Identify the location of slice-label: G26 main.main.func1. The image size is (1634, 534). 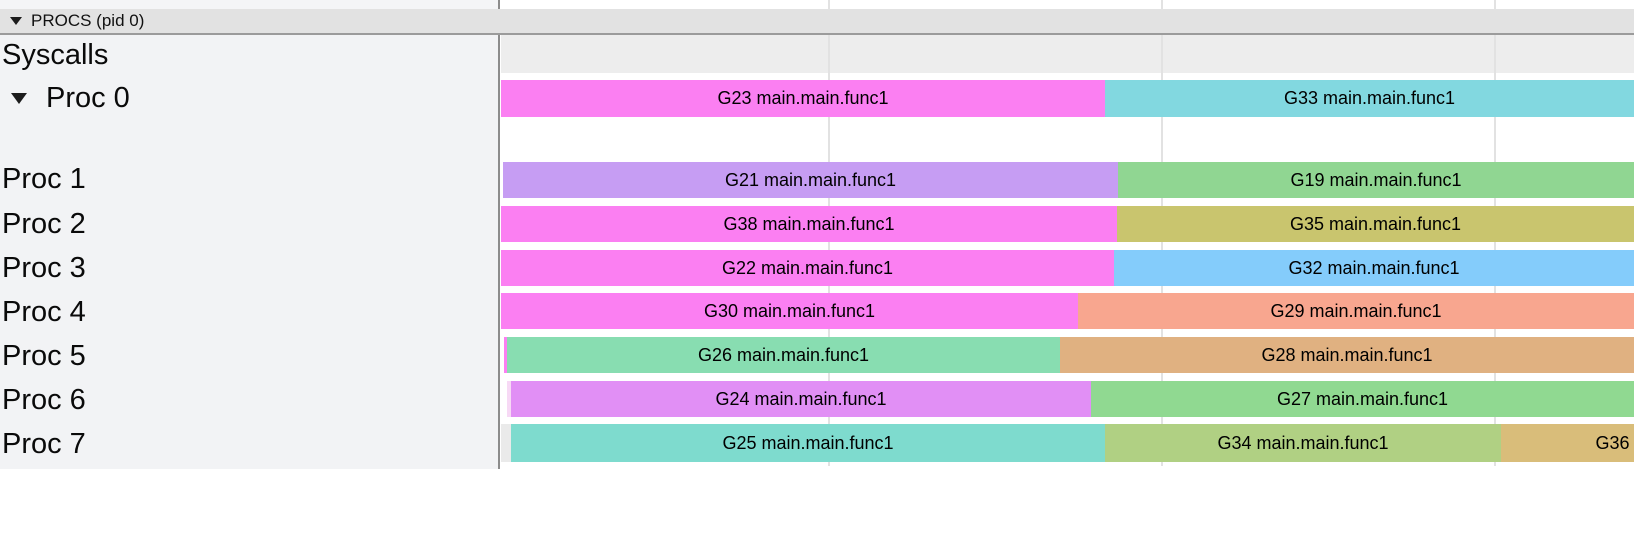
(783, 354).